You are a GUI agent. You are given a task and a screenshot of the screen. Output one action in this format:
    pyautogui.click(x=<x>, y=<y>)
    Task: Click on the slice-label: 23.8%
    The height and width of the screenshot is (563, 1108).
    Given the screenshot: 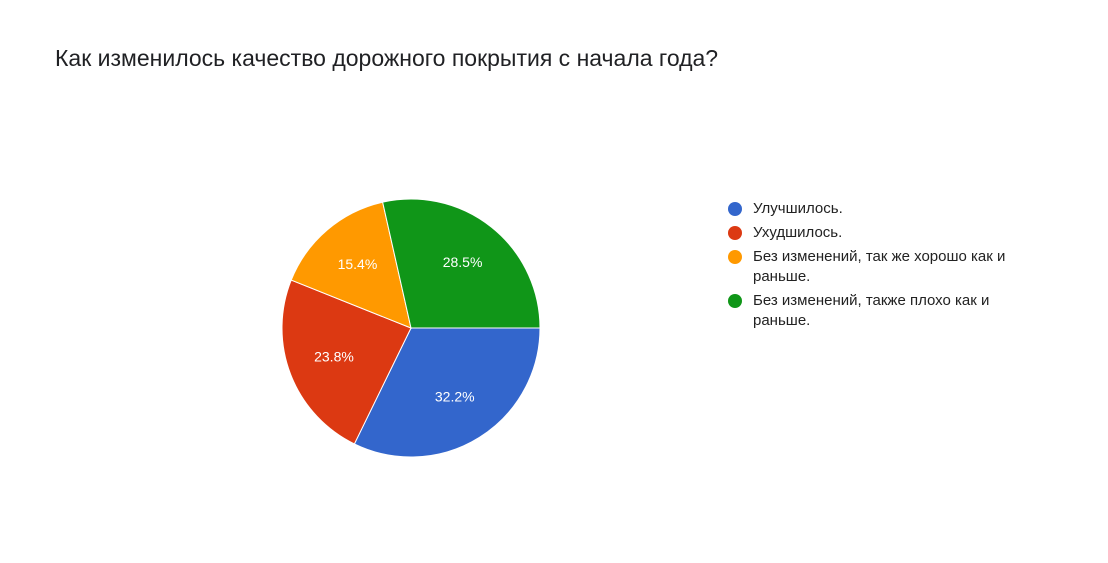 What is the action you would take?
    pyautogui.click(x=334, y=356)
    